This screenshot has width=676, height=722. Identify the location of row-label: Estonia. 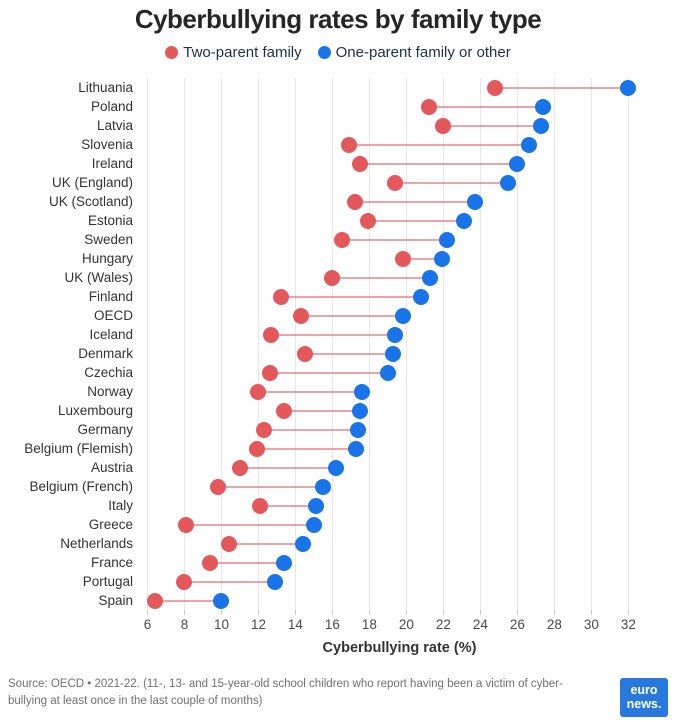
(110, 220).